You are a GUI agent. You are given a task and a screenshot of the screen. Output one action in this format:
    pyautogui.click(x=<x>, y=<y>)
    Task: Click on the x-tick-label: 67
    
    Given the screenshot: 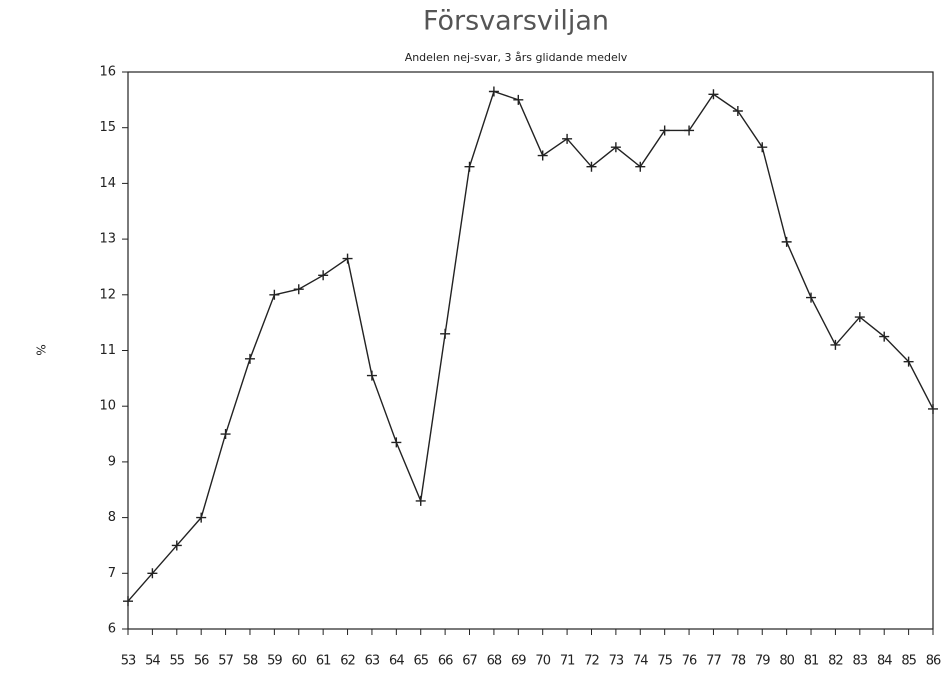 What is the action you would take?
    pyautogui.click(x=469, y=661)
    